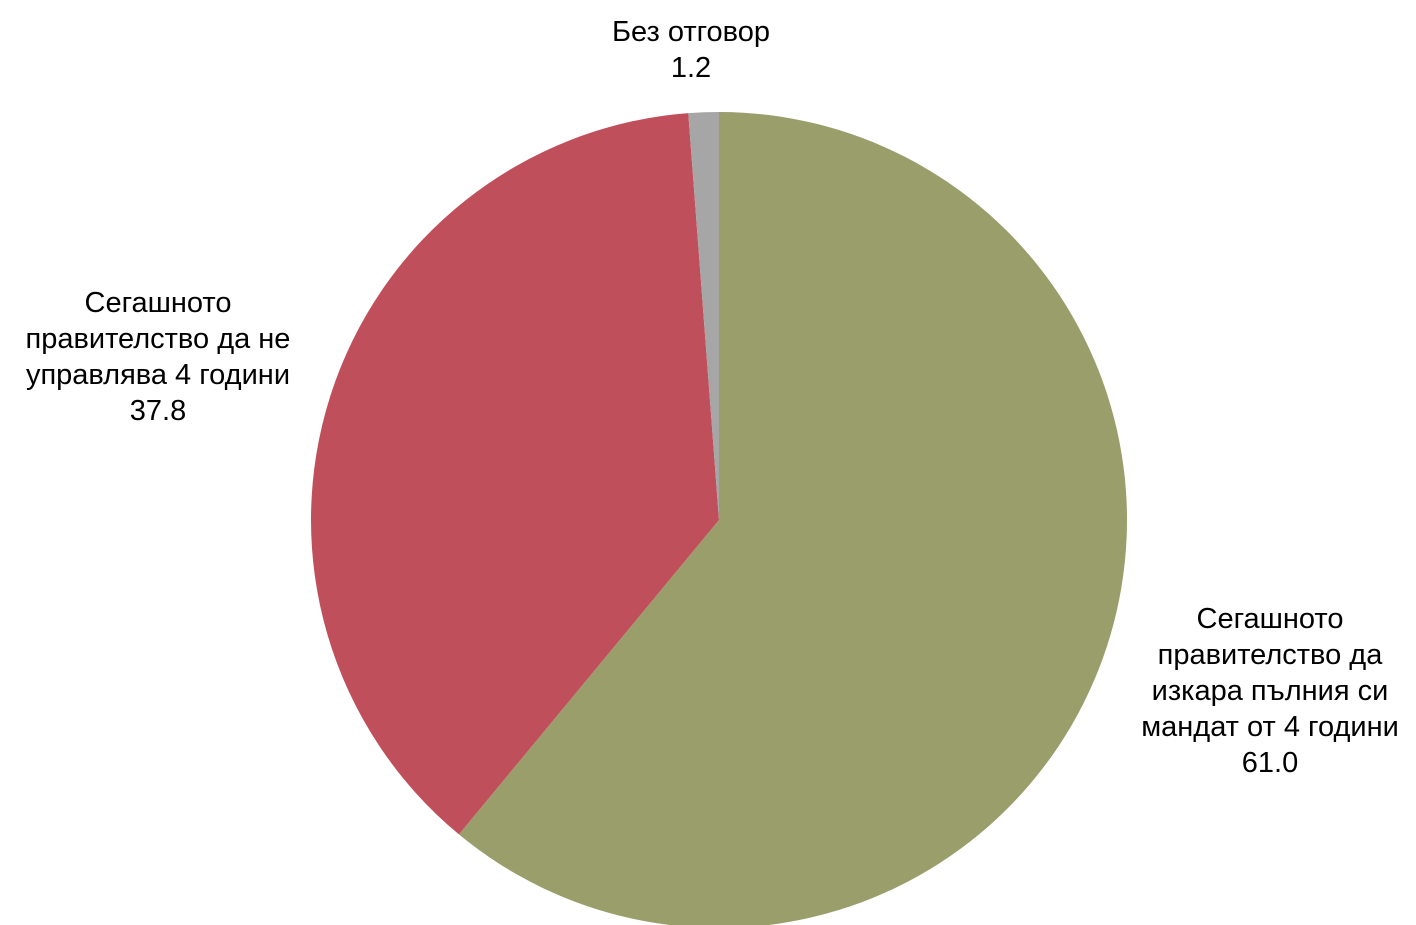  Describe the element at coordinates (1271, 655) in the screenshot. I see `slice-category-label: правителство да` at that location.